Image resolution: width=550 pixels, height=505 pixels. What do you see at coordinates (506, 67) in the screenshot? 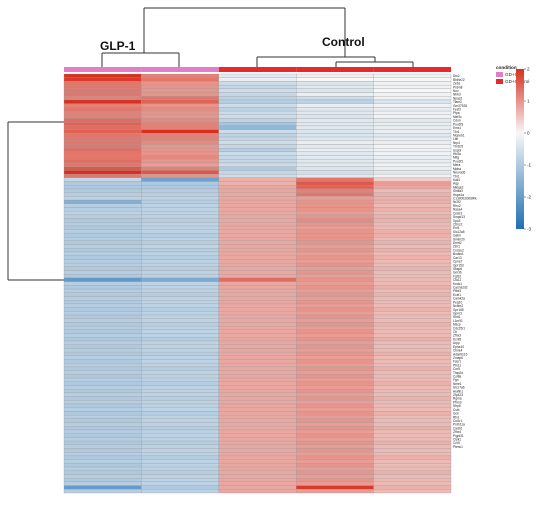
I see `legend-title: condition` at bounding box center [506, 67].